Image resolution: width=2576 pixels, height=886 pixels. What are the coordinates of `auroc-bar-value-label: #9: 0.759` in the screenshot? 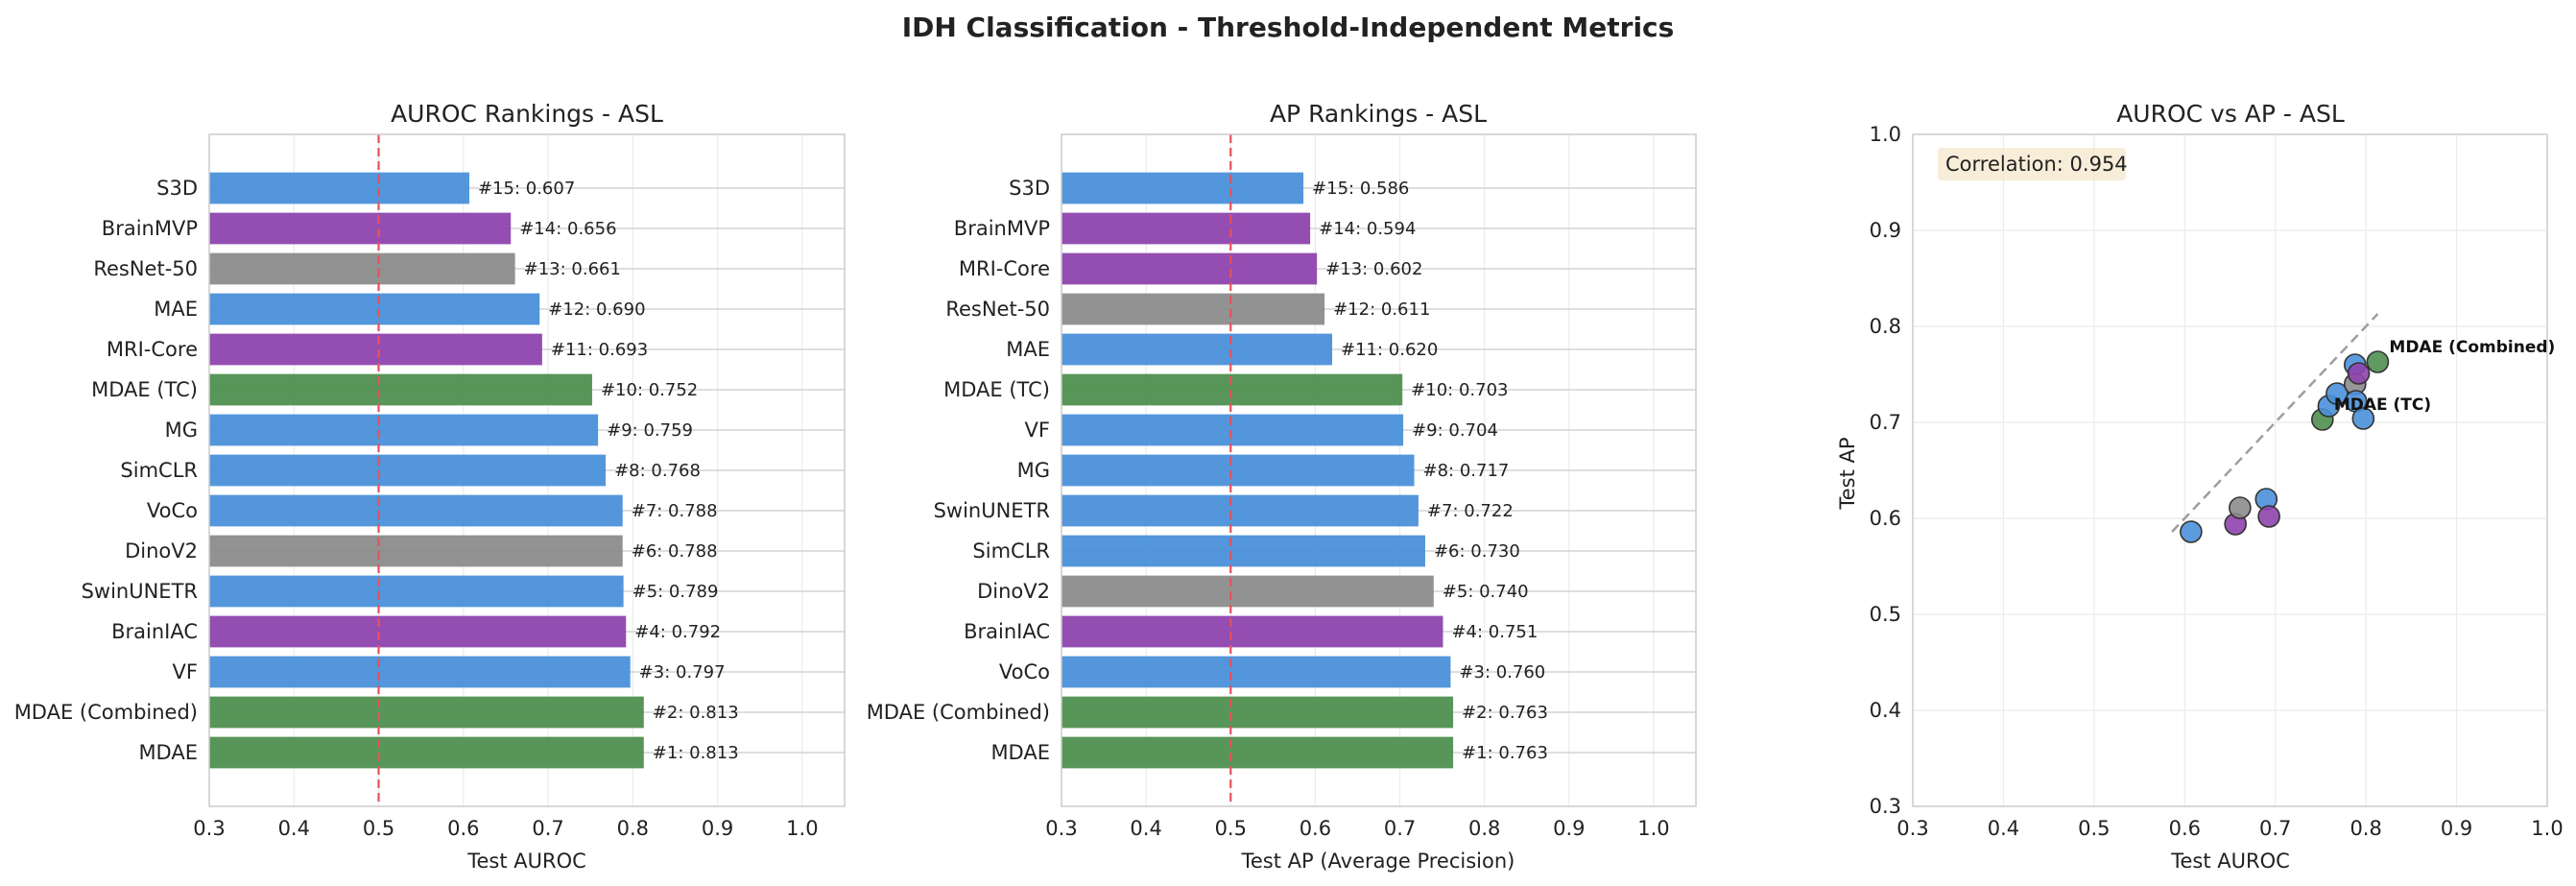 It's located at (650, 430).